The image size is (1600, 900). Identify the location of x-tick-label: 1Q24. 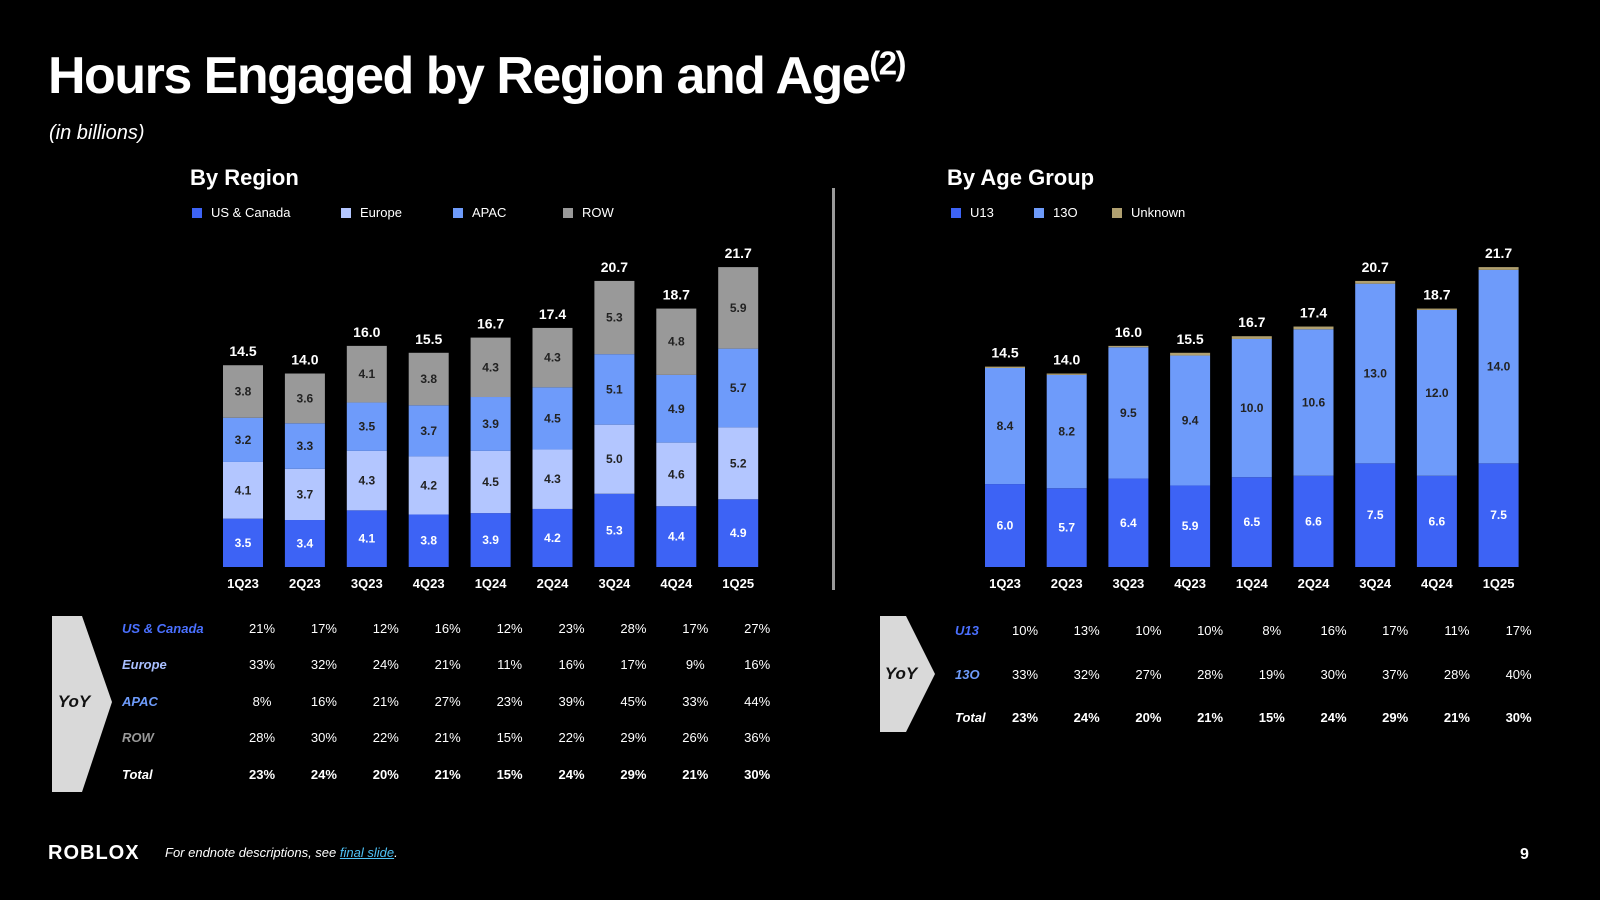
(491, 583).